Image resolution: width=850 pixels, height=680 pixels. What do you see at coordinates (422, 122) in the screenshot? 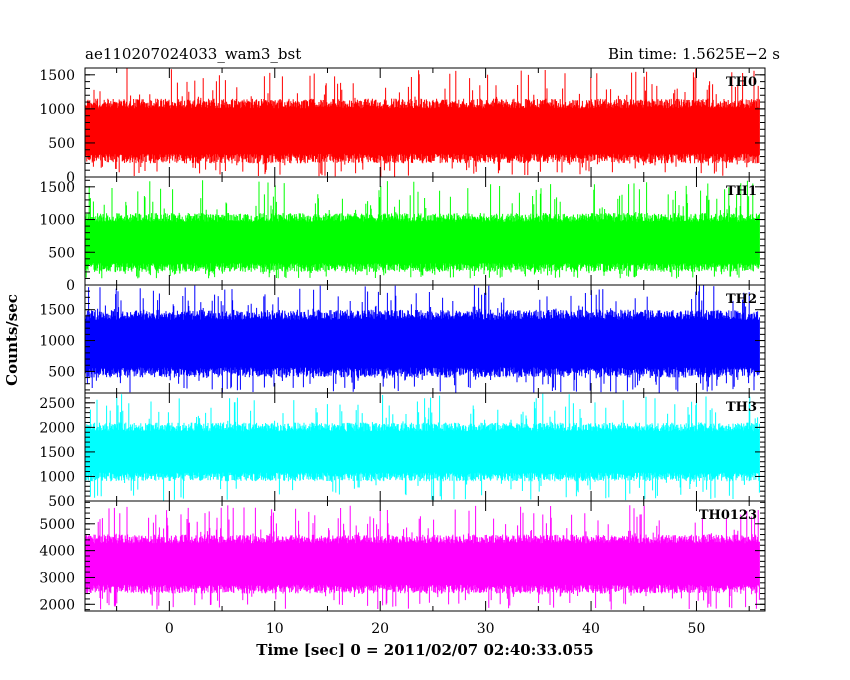
I see `series-th0` at bounding box center [422, 122].